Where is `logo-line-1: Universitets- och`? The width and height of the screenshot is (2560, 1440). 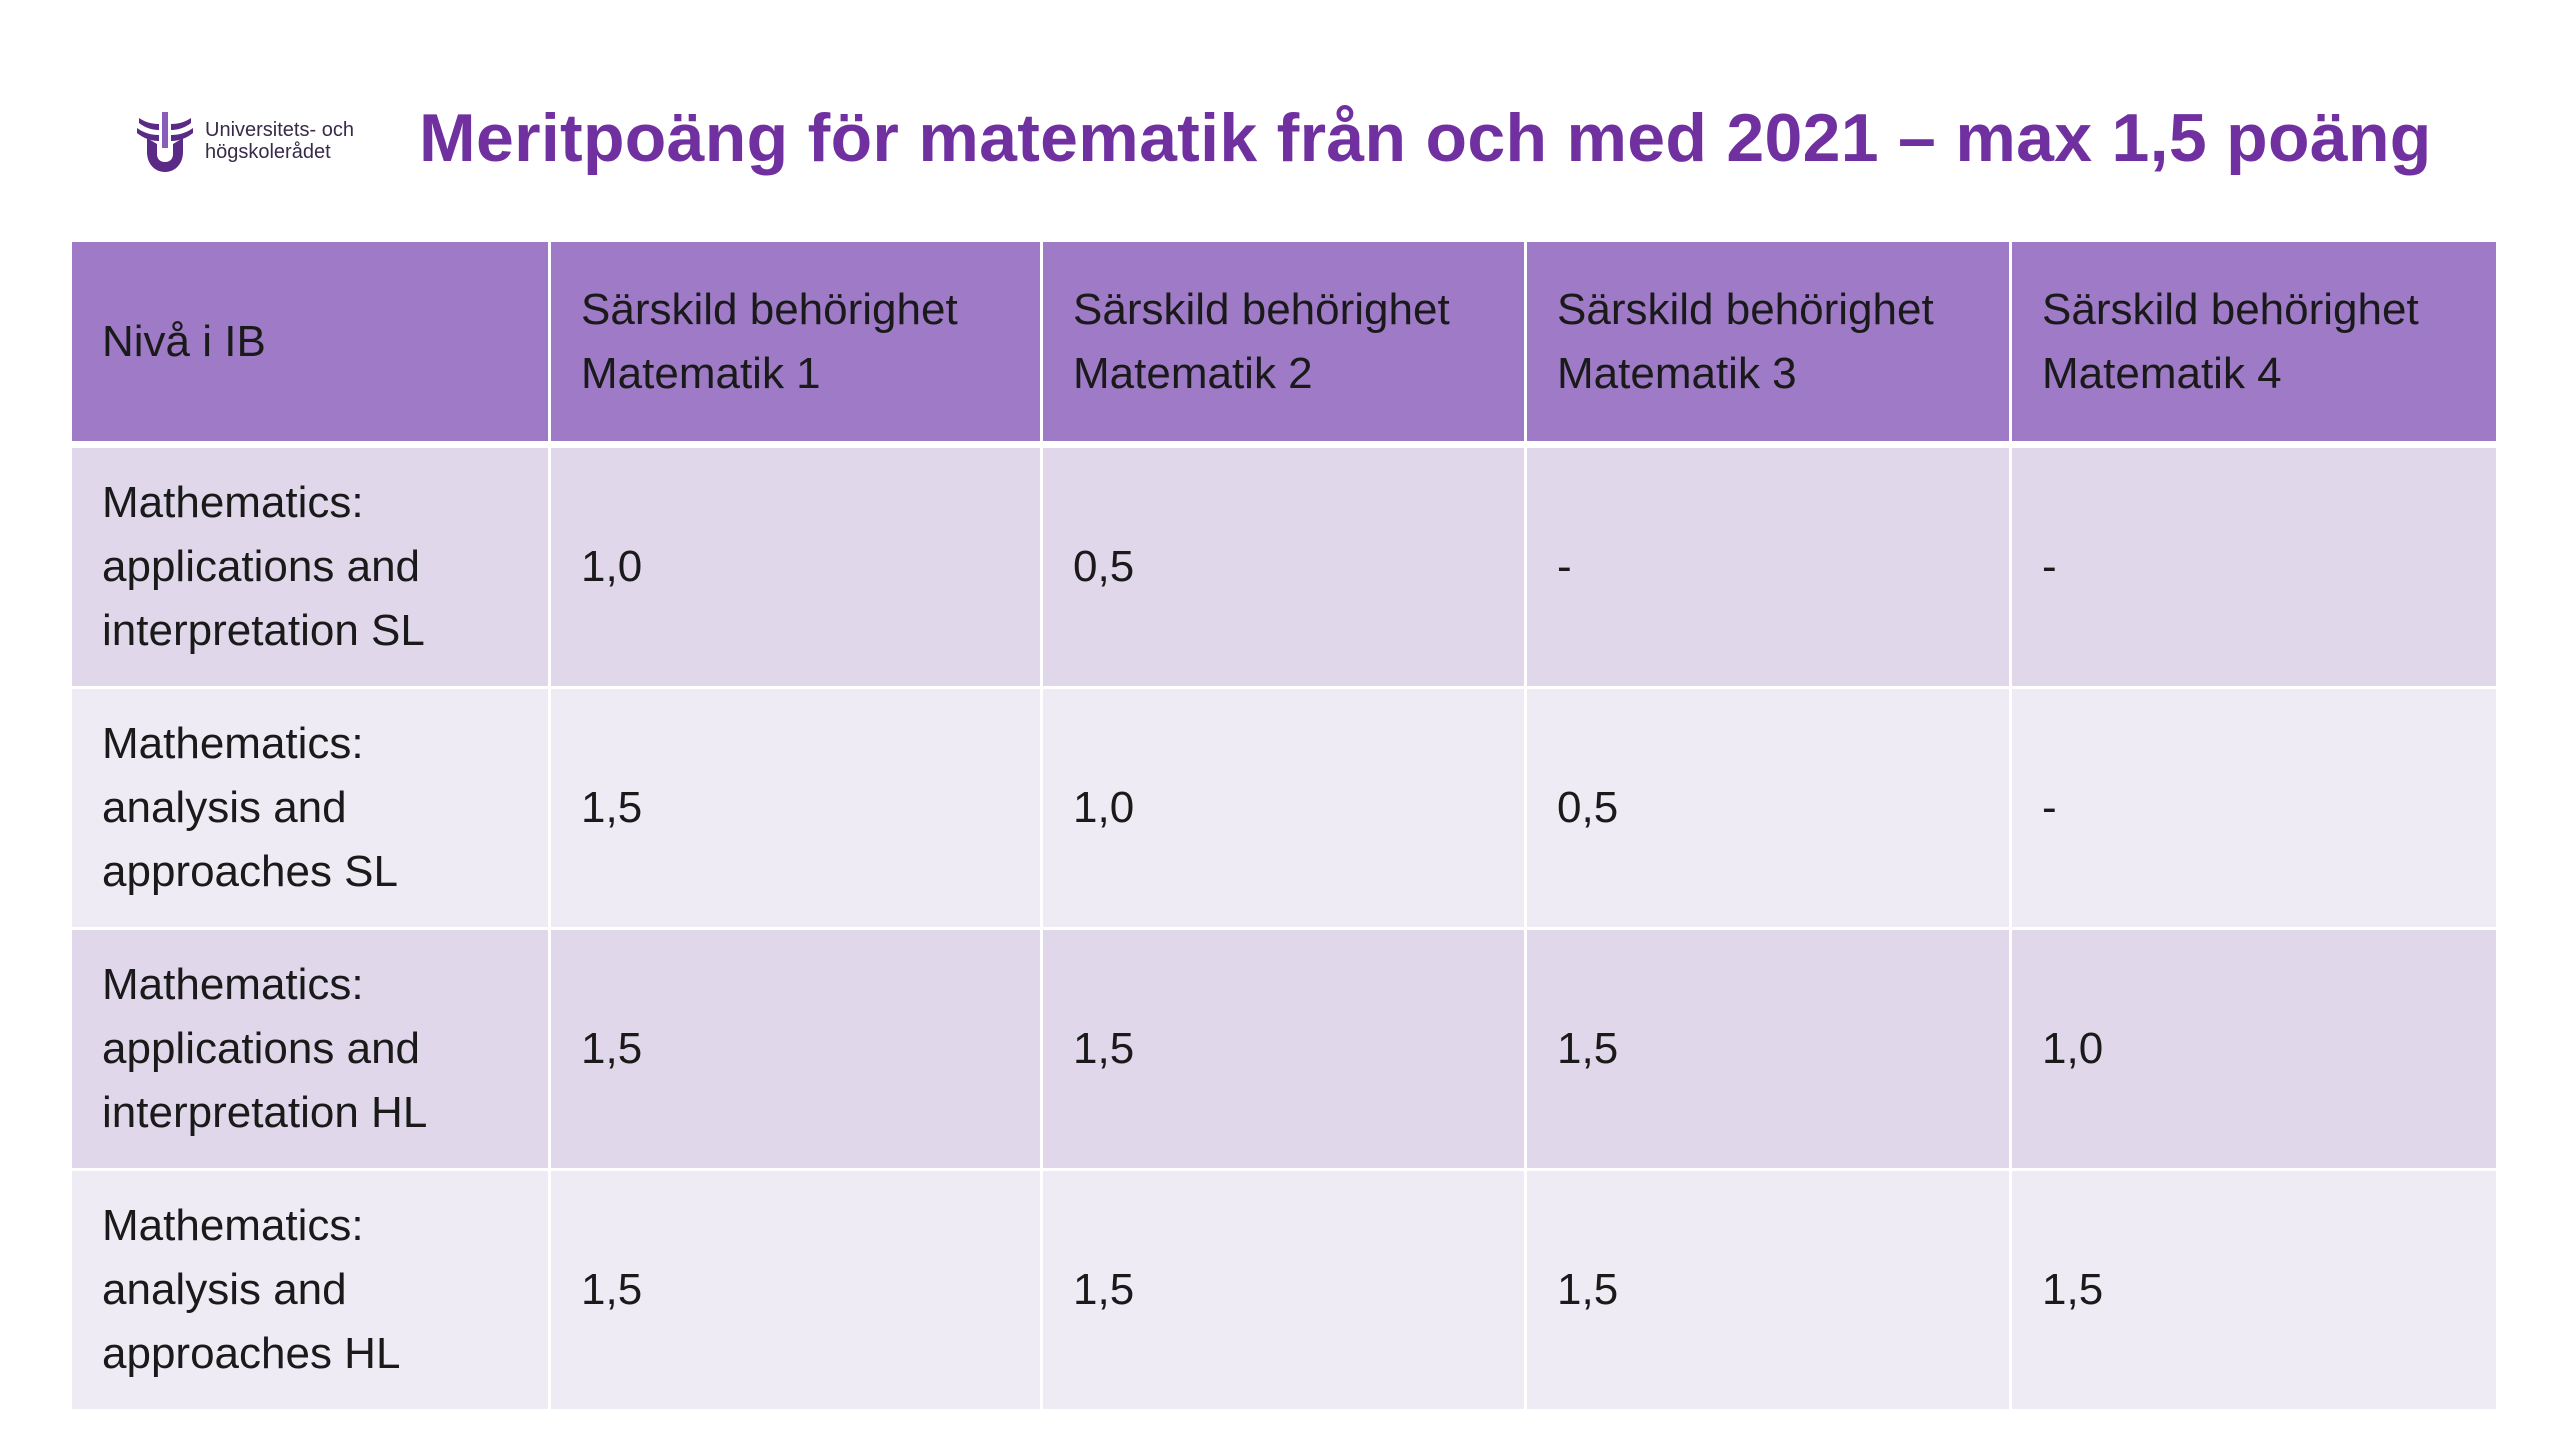 logo-line-1: Universitets- och is located at coordinates (279, 130).